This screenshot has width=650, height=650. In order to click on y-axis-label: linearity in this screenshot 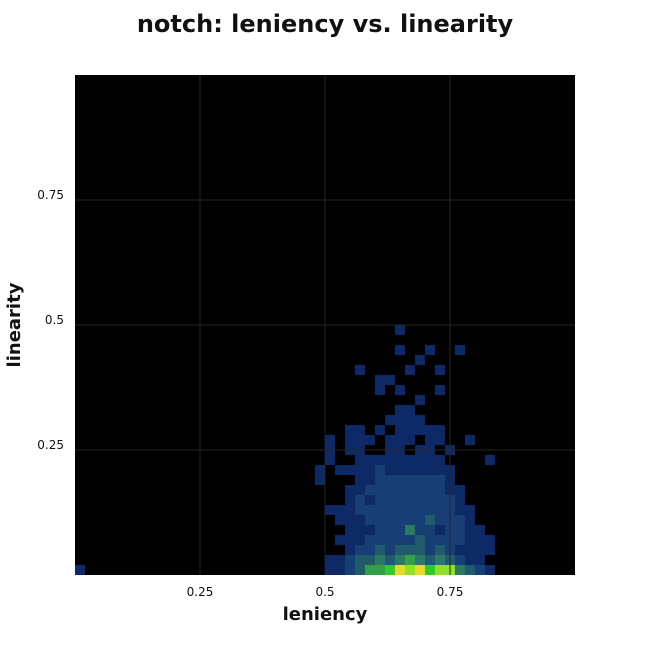, I will do `click(14, 324)`.